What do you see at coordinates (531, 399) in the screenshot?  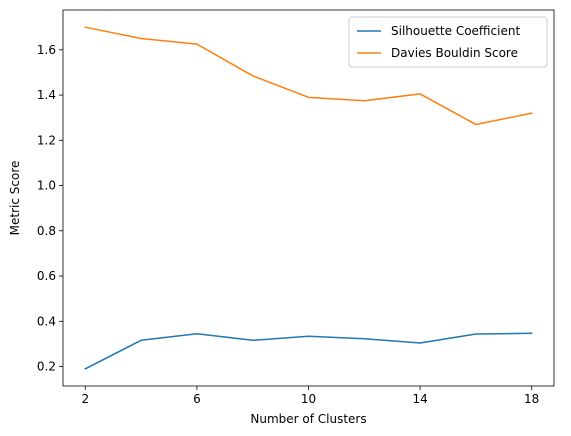 I see `x-tick-label: 18` at bounding box center [531, 399].